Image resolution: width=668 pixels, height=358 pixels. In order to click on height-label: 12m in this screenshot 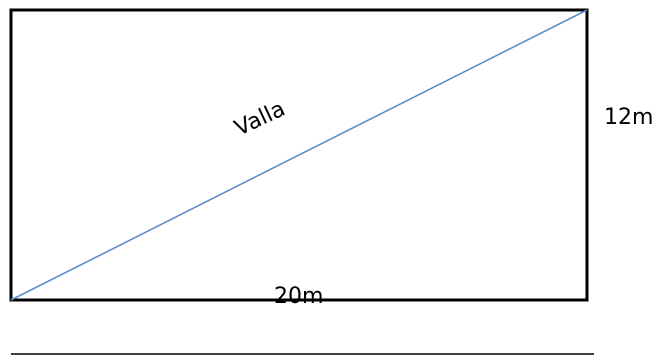, I will do `click(628, 117)`.